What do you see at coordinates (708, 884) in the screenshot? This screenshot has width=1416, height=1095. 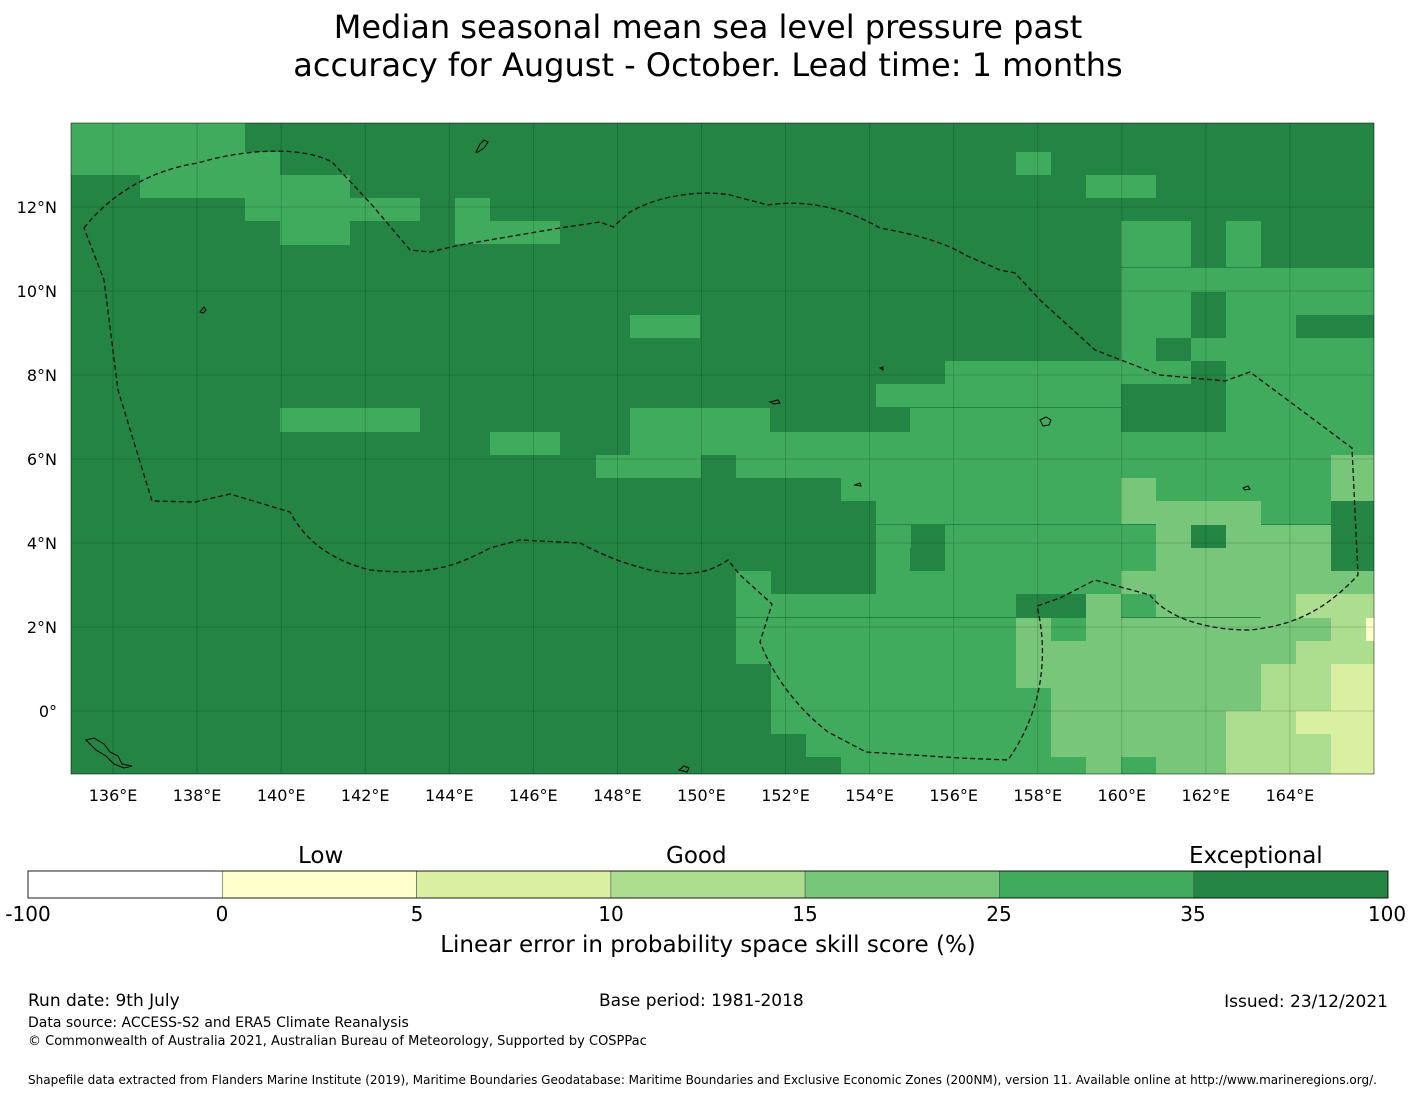 I see `colorbar-frame` at bounding box center [708, 884].